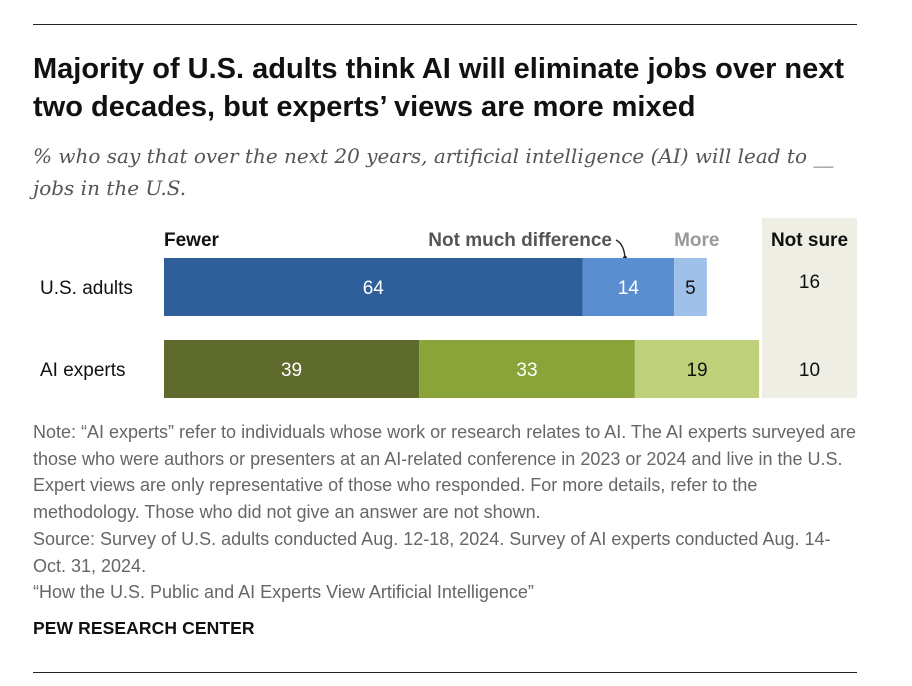  What do you see at coordinates (696, 240) in the screenshot?
I see `legend-more: More` at bounding box center [696, 240].